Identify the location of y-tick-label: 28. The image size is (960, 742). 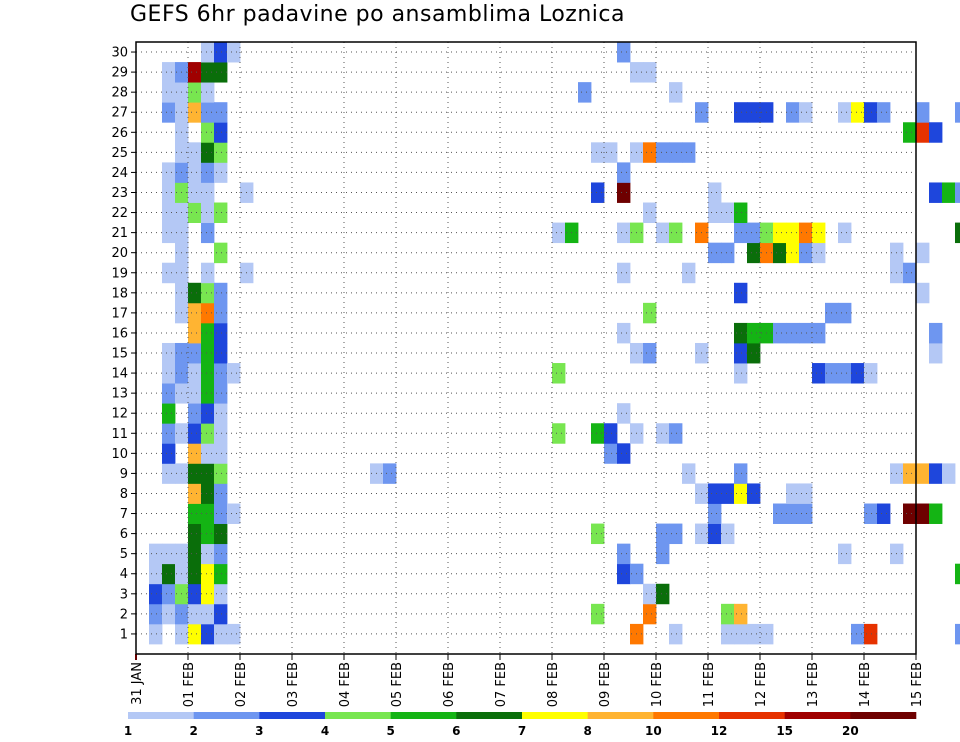
(119, 93).